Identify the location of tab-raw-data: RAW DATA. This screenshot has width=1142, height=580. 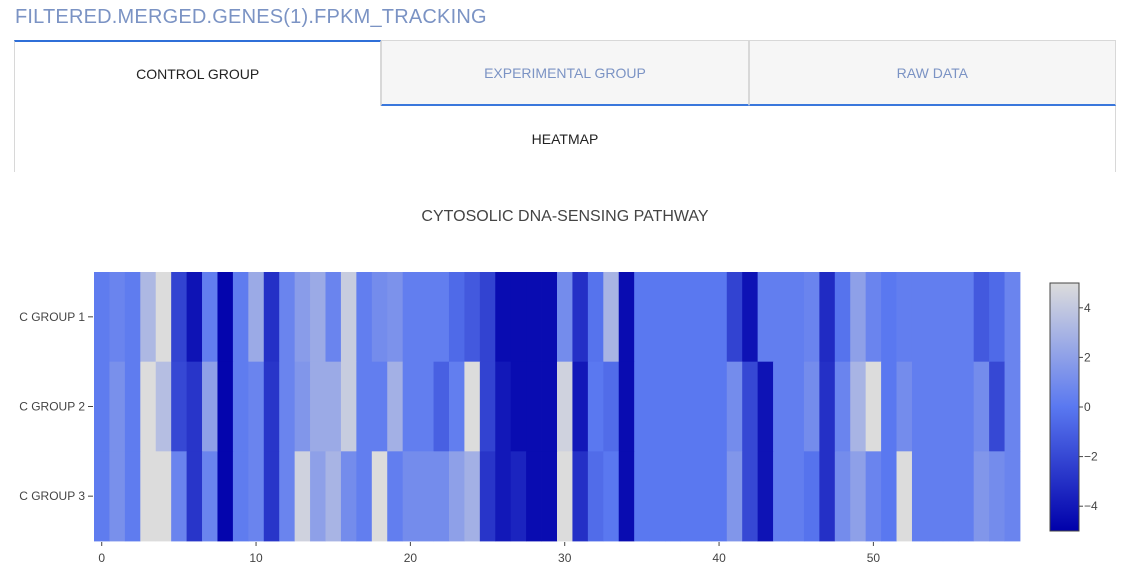
(932, 73).